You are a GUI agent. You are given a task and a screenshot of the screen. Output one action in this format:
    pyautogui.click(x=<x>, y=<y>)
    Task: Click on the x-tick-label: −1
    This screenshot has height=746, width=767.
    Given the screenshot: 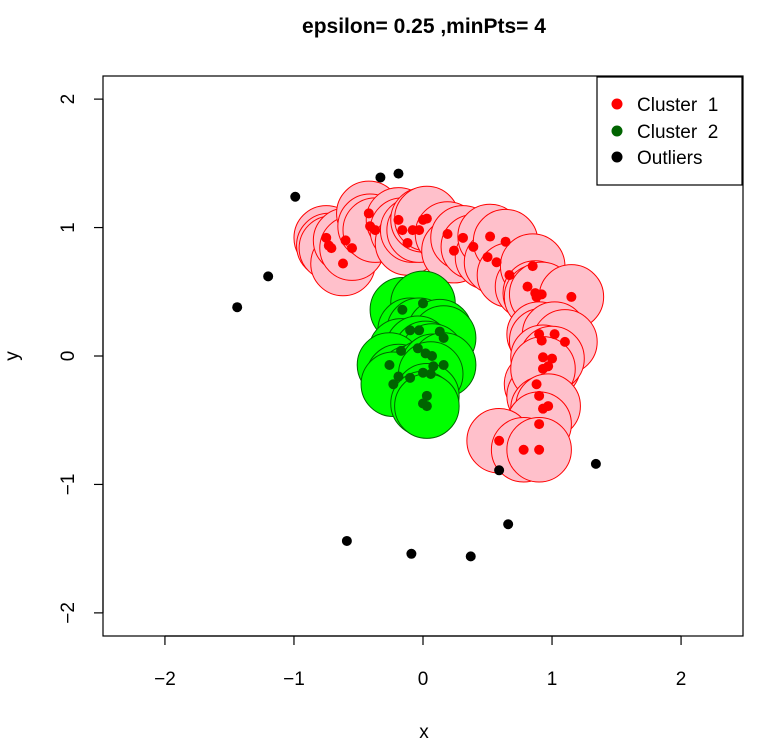 What is the action you would take?
    pyautogui.click(x=294, y=679)
    